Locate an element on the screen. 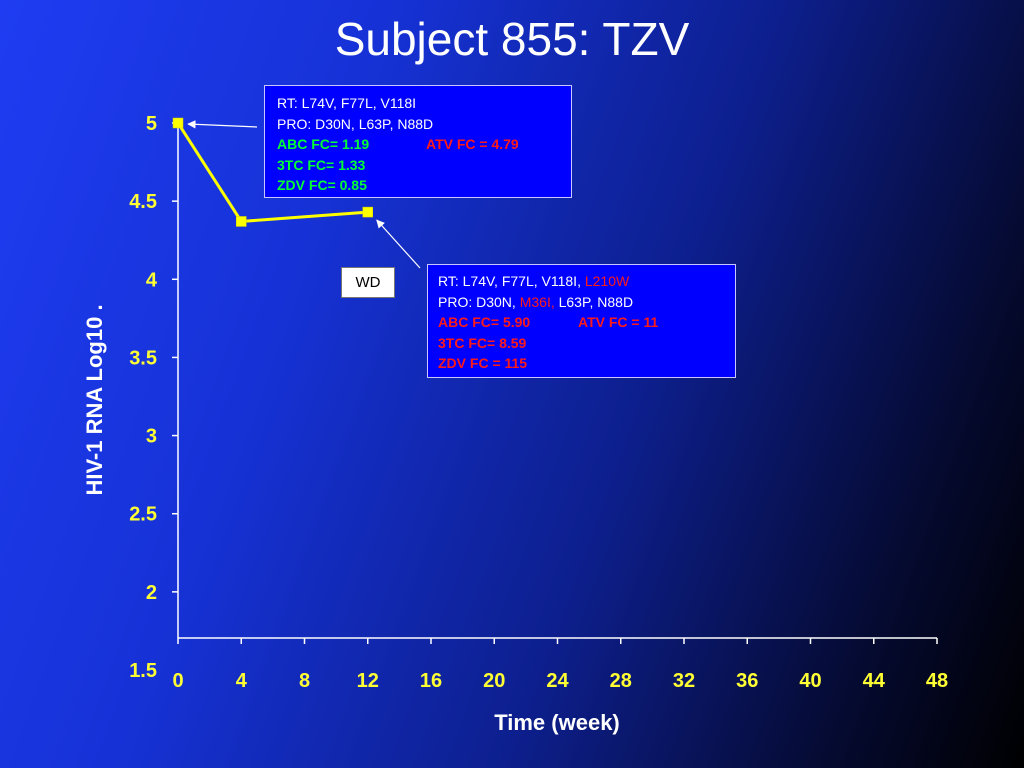 This screenshot has width=1024, height=768. x-tick-label: 40 is located at coordinates (810, 681).